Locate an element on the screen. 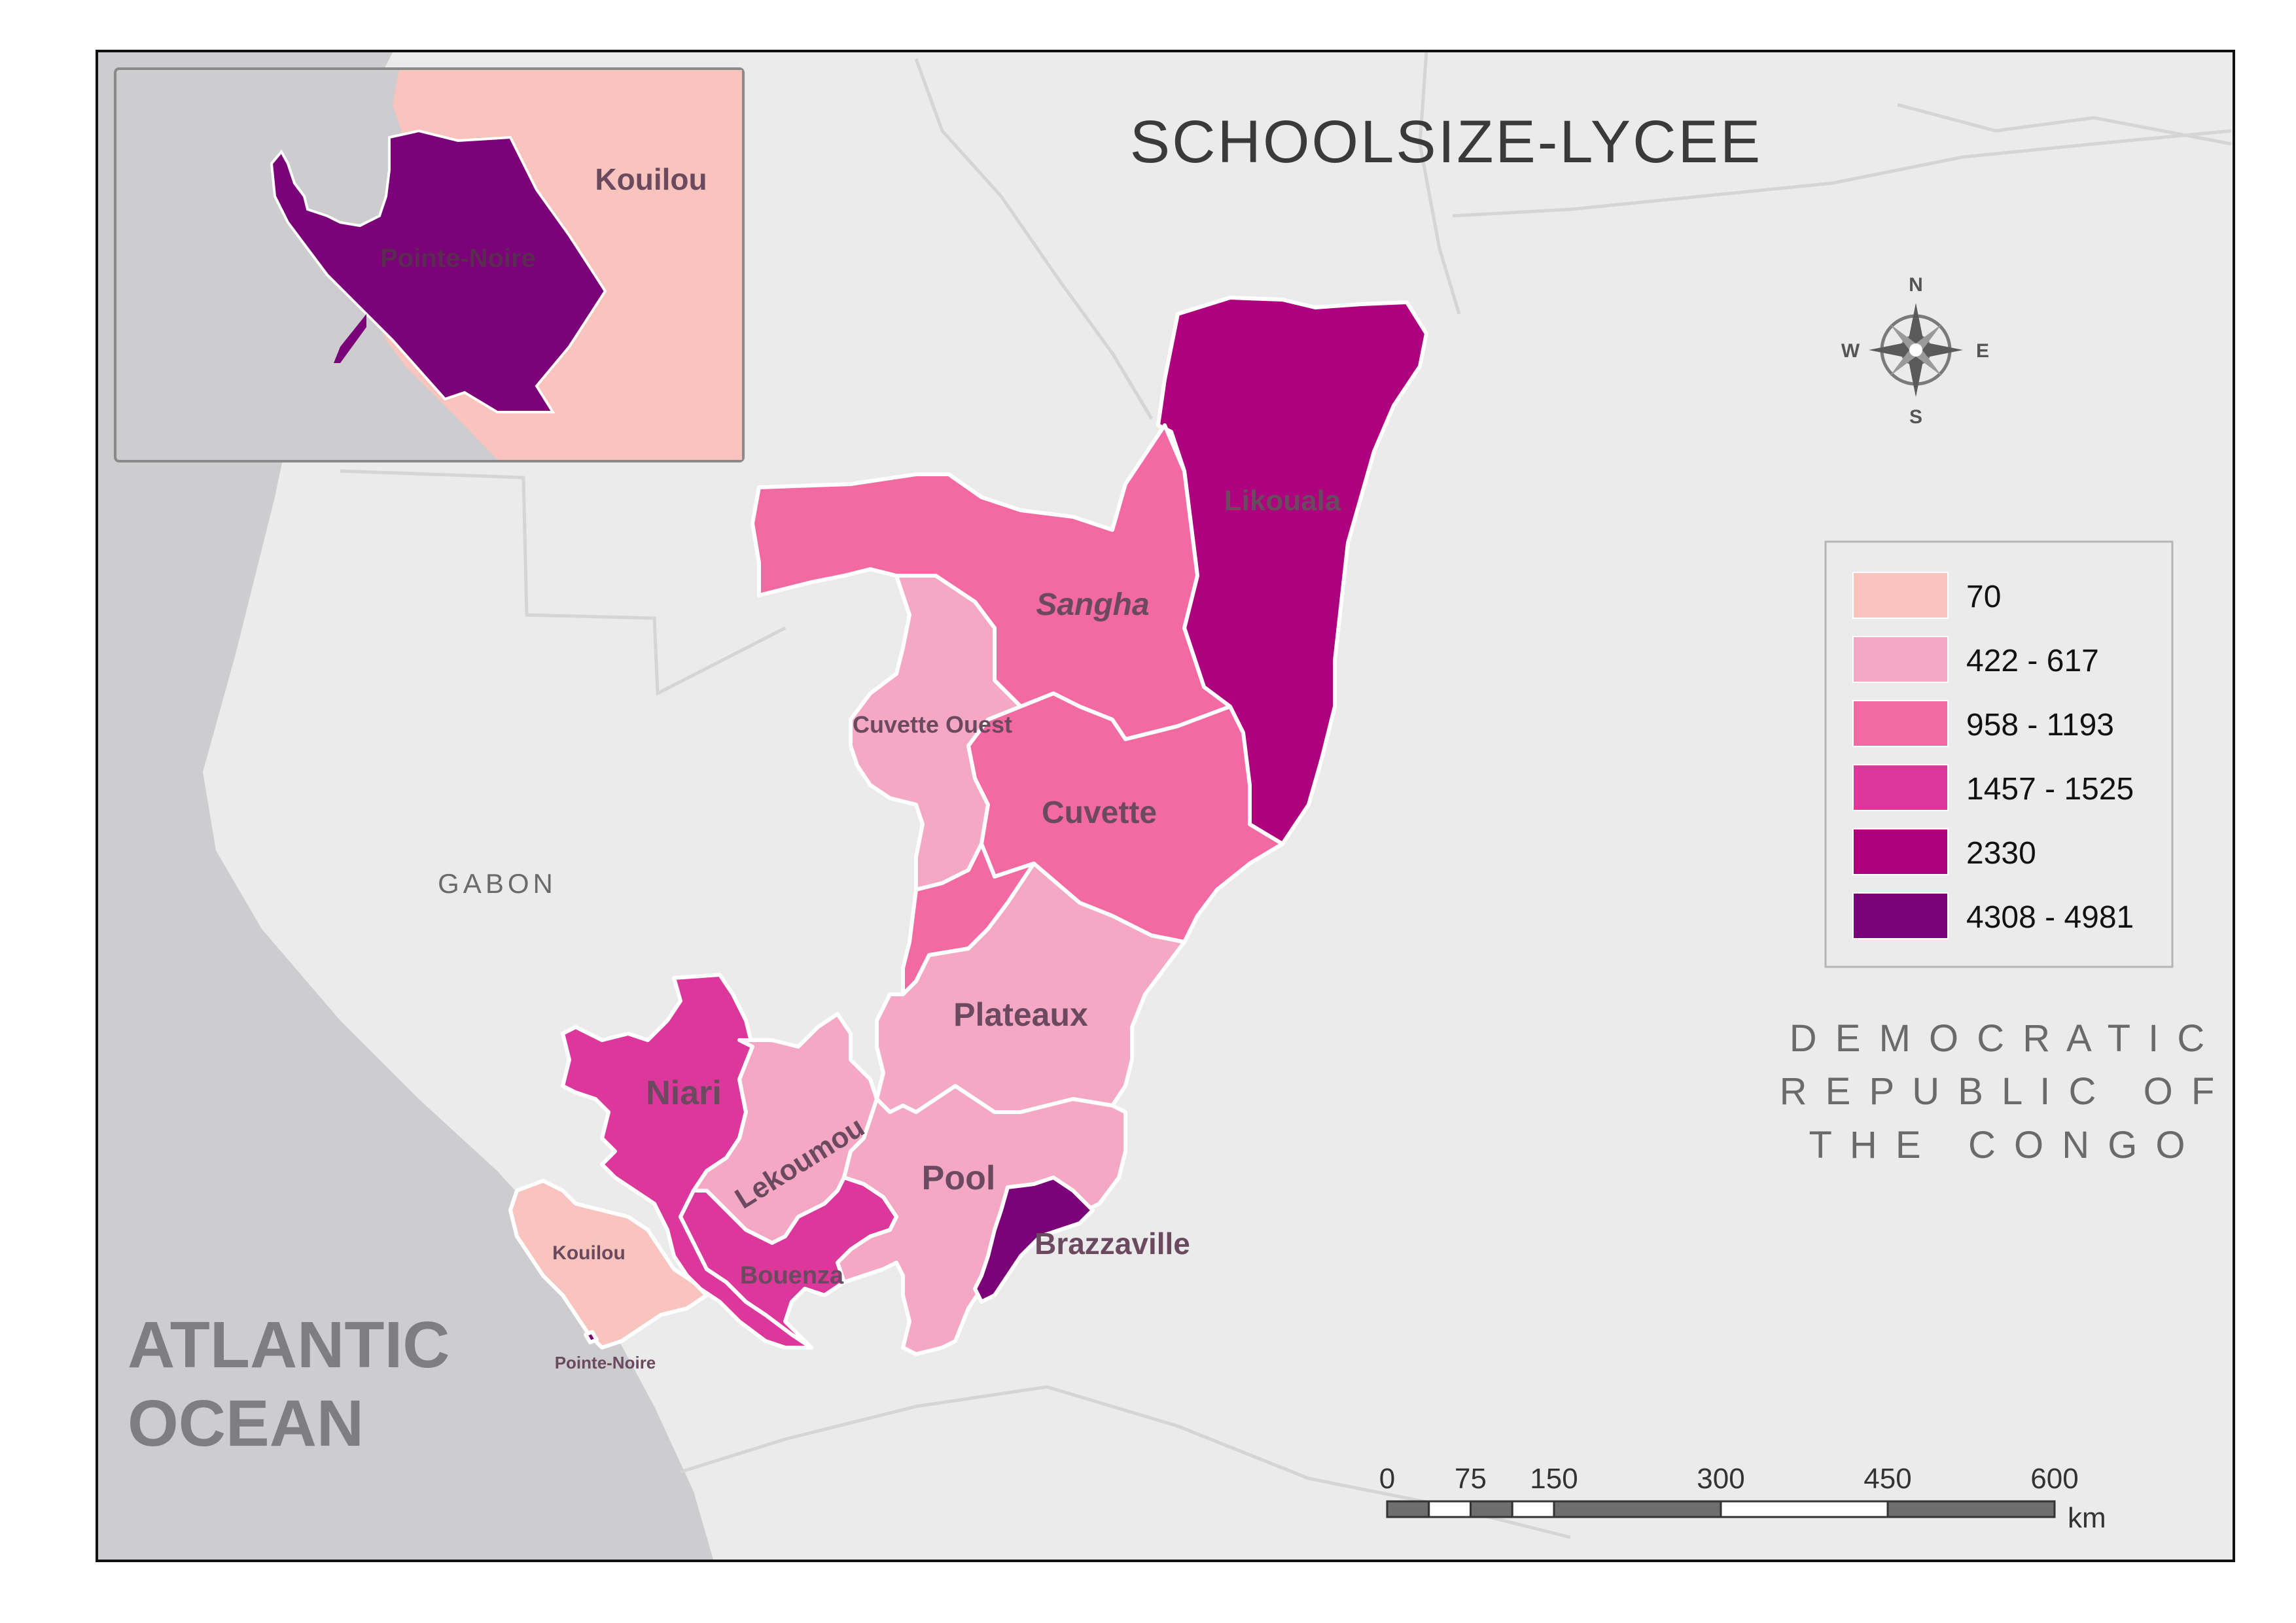  compass-e: E is located at coordinates (1982, 351).